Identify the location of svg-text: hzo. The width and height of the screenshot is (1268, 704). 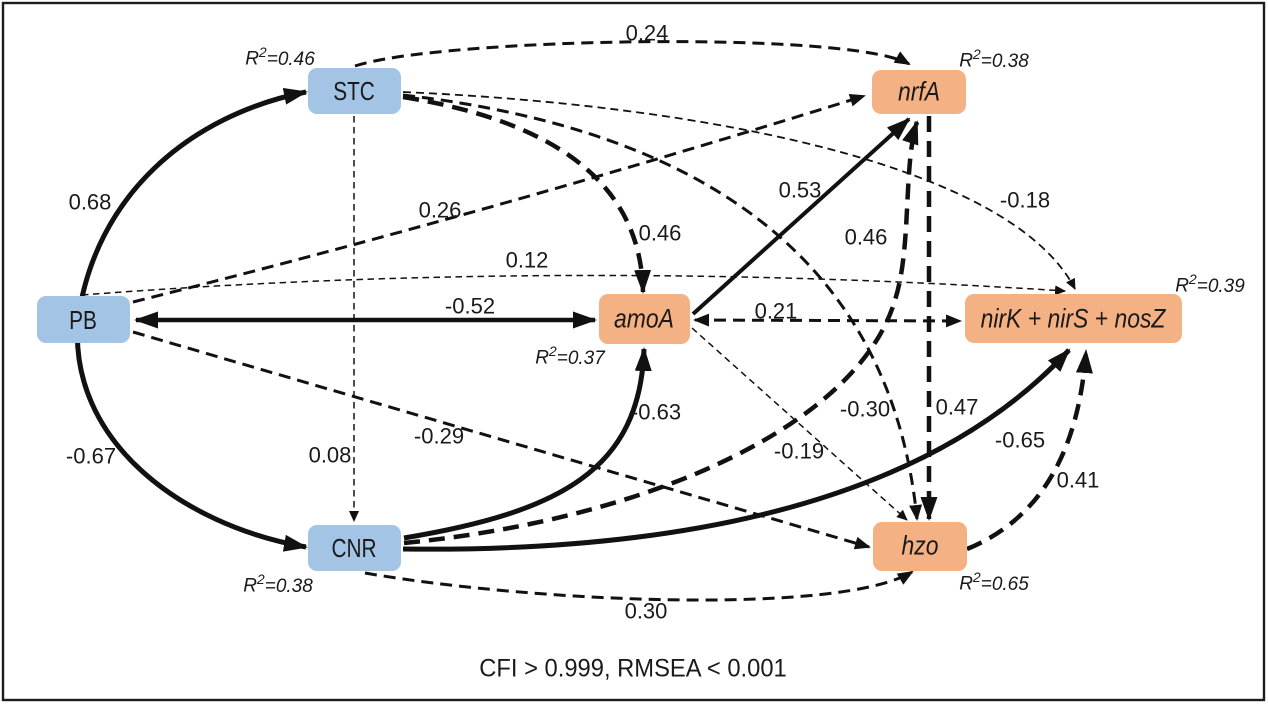
(920, 546).